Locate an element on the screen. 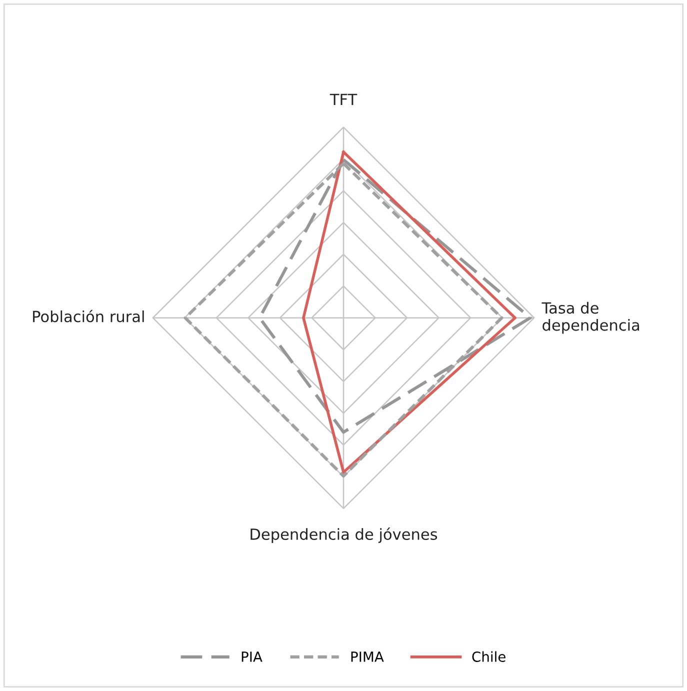 The image size is (687, 691). legend-label: Chile is located at coordinates (489, 656).